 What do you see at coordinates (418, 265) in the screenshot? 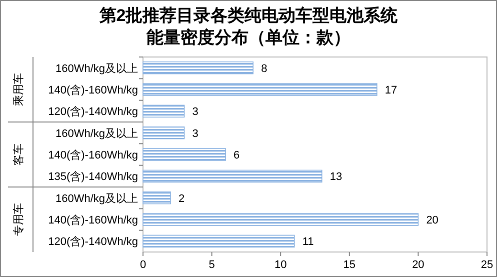
I see `x-tick-label: 20` at bounding box center [418, 265].